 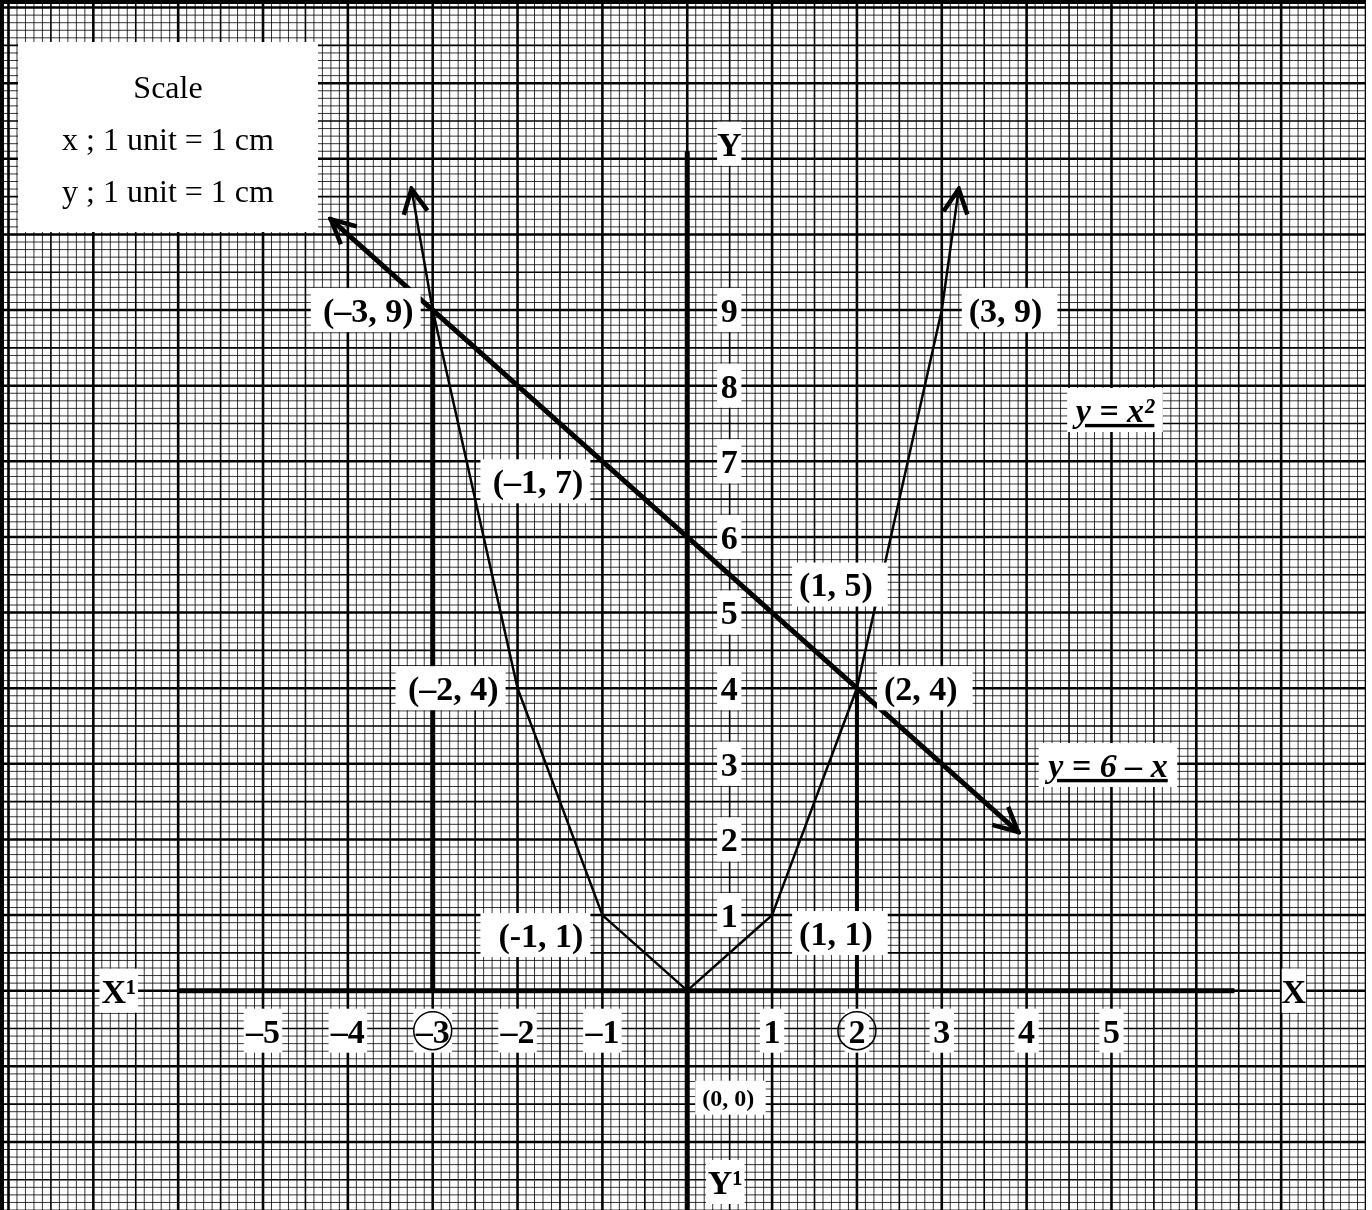 What do you see at coordinates (1106, 765) in the screenshot?
I see `series-label: y = 6 – x` at bounding box center [1106, 765].